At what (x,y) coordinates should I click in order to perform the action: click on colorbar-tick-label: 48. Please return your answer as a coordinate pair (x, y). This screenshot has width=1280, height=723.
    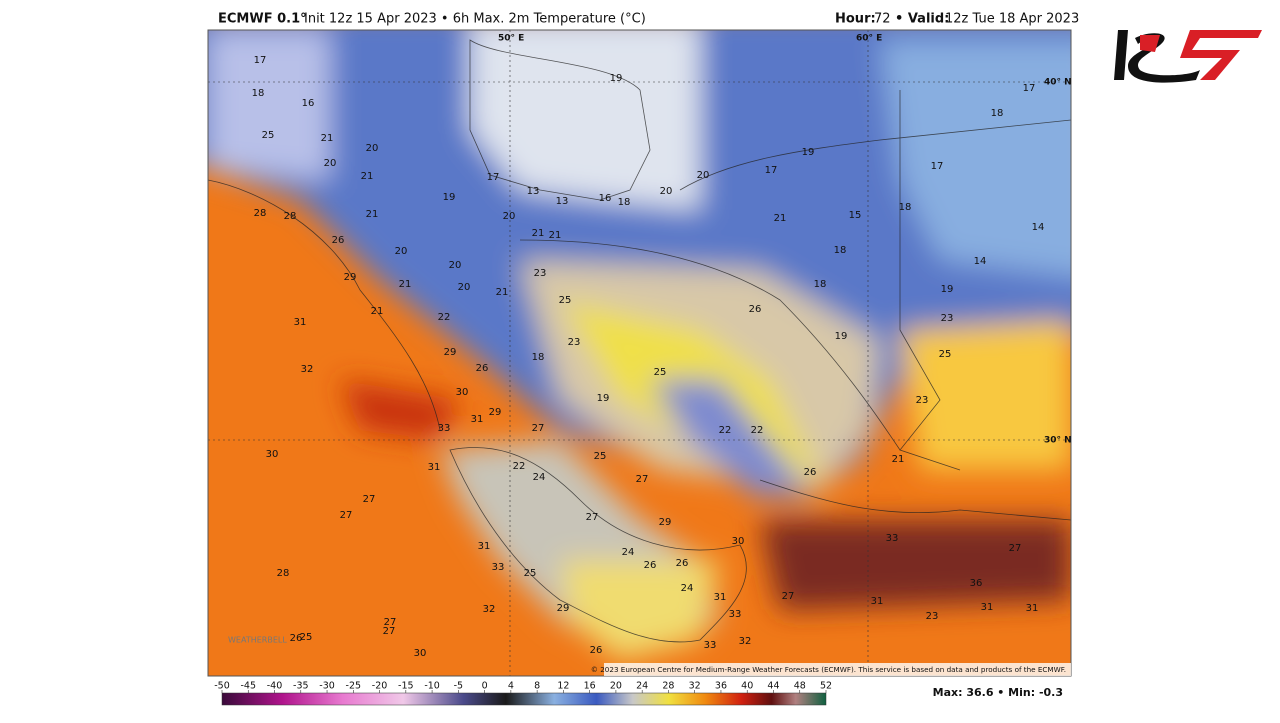
    Looking at the image, I should click on (800, 686).